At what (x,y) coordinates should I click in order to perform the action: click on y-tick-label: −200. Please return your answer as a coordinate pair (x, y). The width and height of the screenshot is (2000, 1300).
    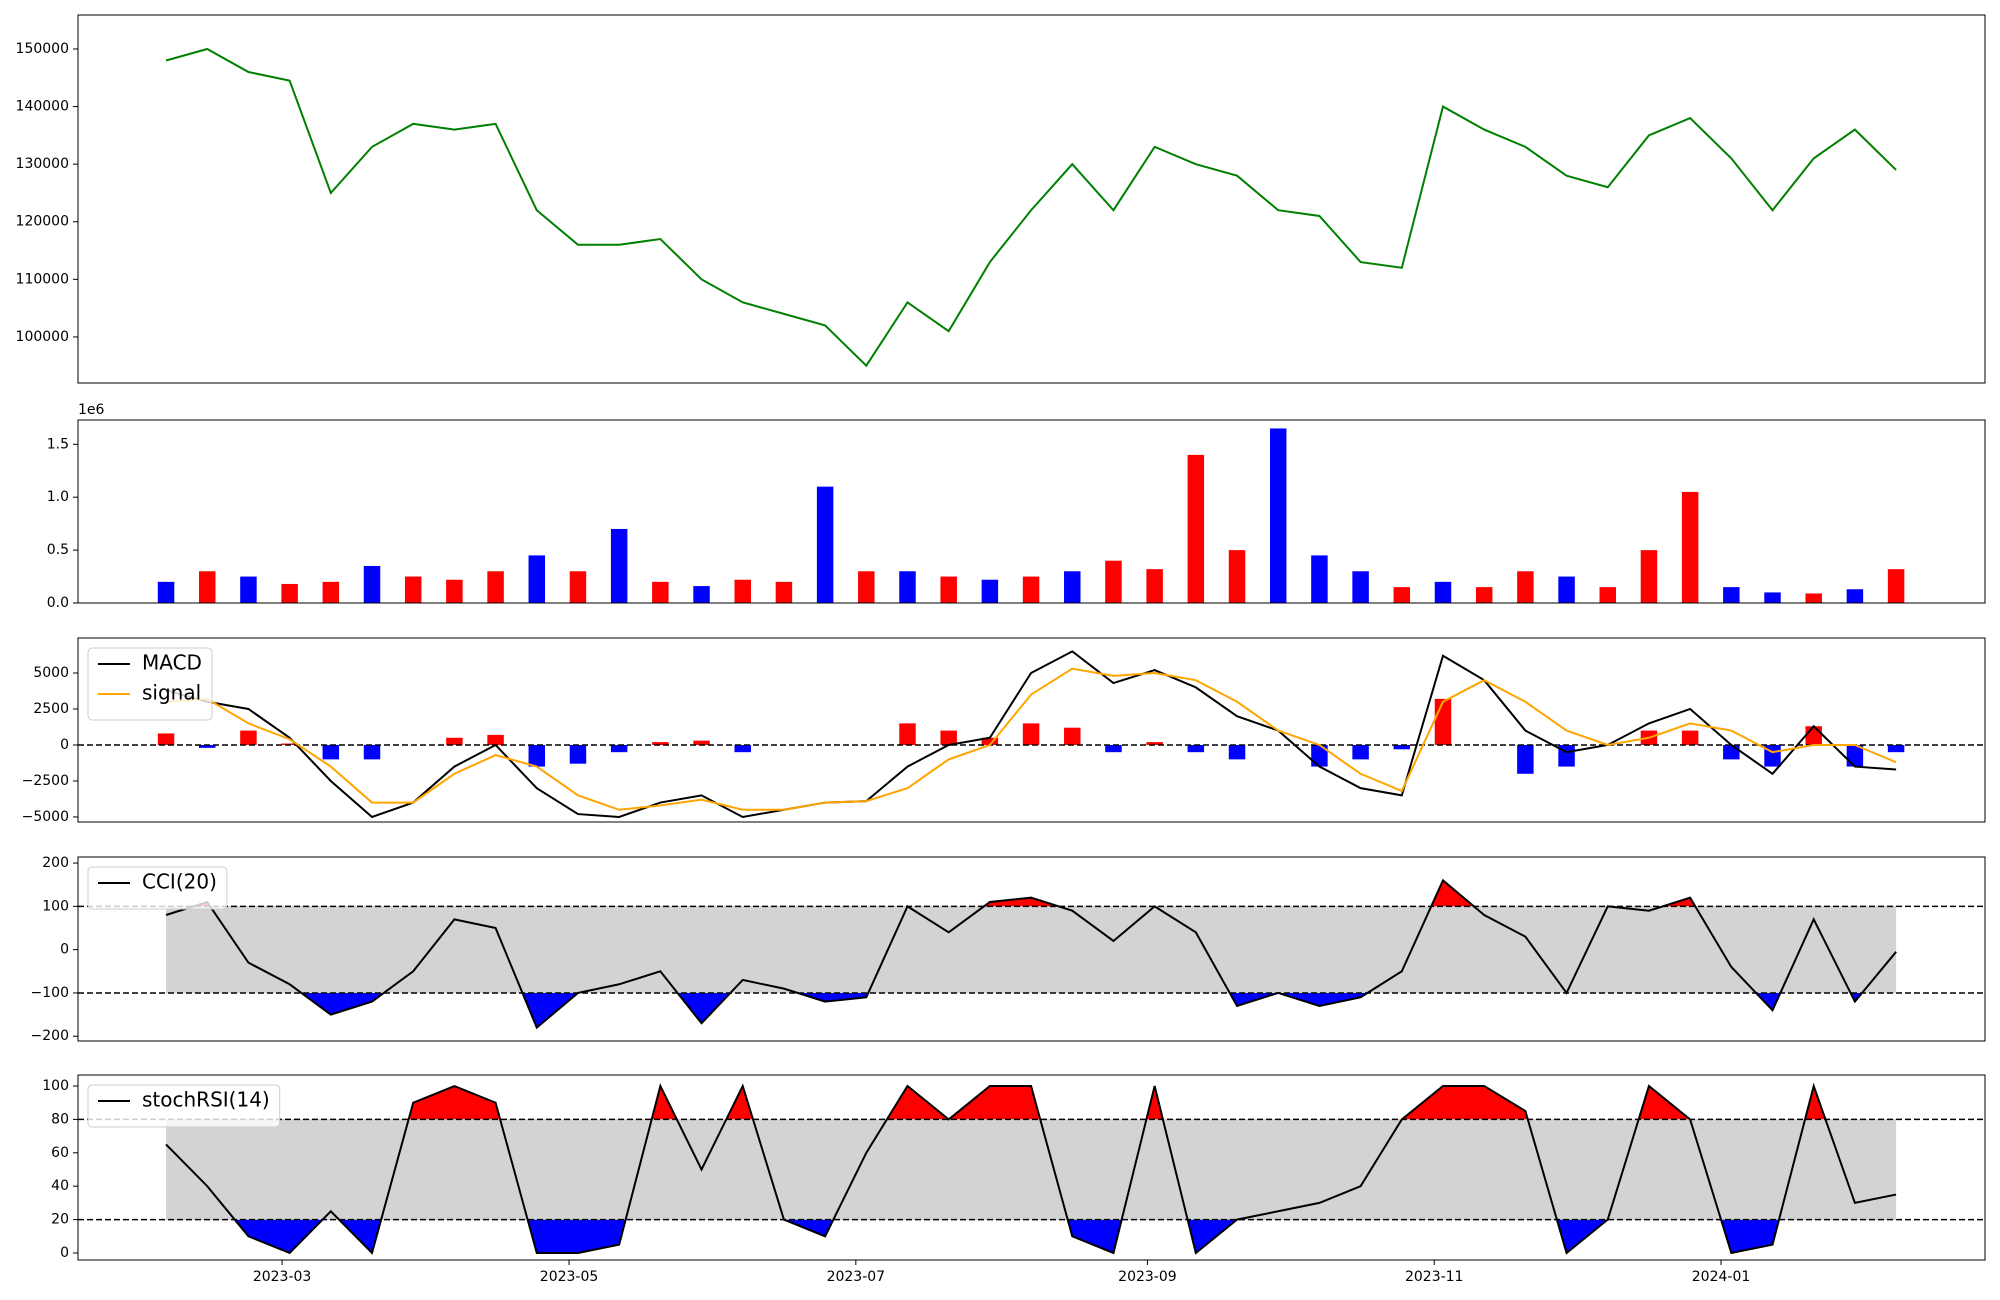
    Looking at the image, I should click on (50, 1036).